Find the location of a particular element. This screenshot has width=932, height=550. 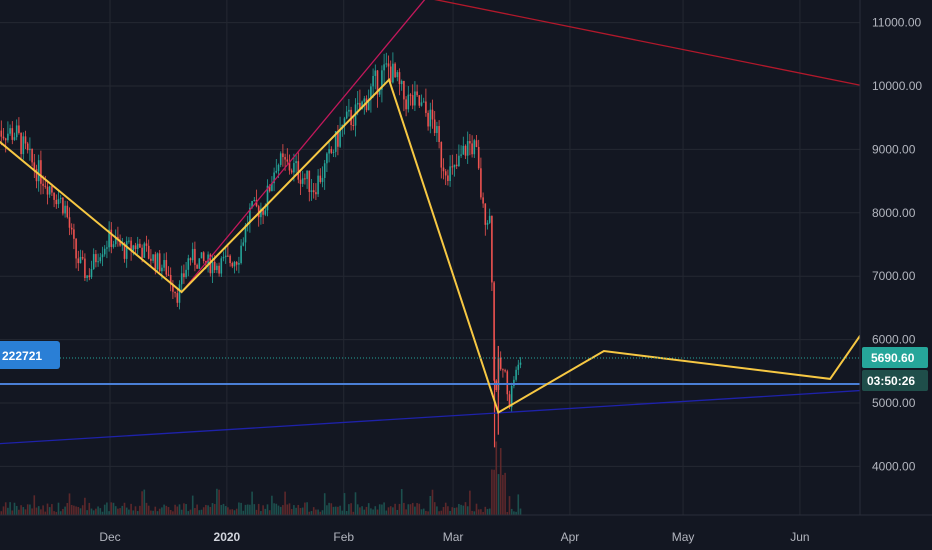

time-axis: Dec 2020 Feb Mar Apr May Jun is located at coordinates (454, 537).